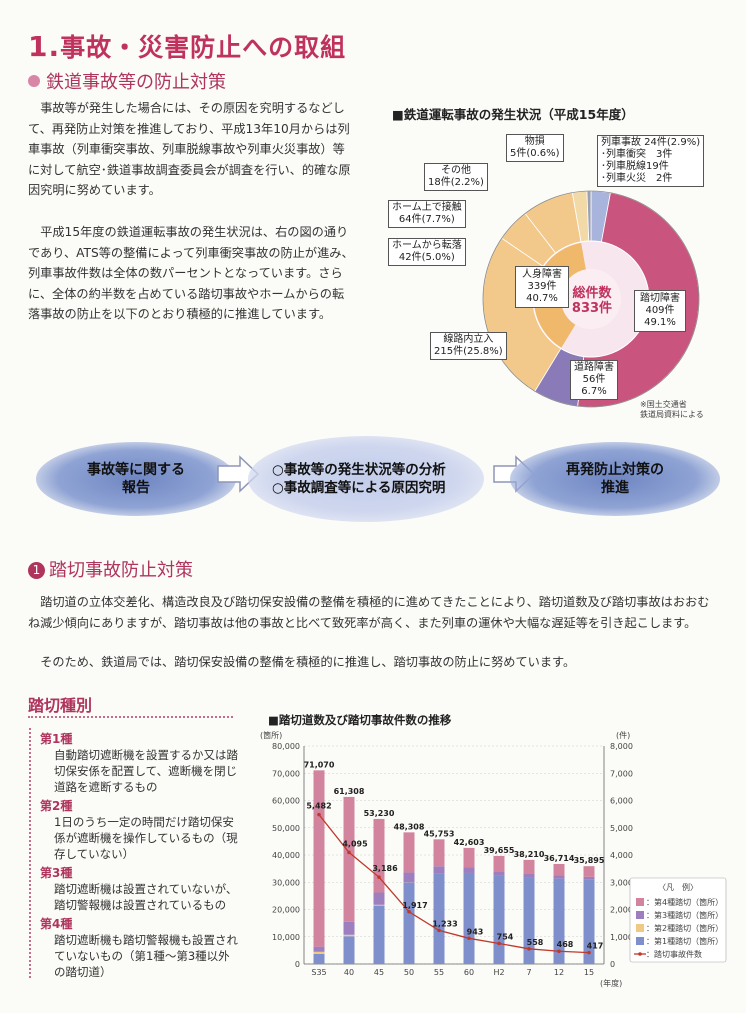 This screenshot has width=746, height=1013. I want to click on label-personal-injury: 人身障害 339件 40.7%, so click(542, 287).